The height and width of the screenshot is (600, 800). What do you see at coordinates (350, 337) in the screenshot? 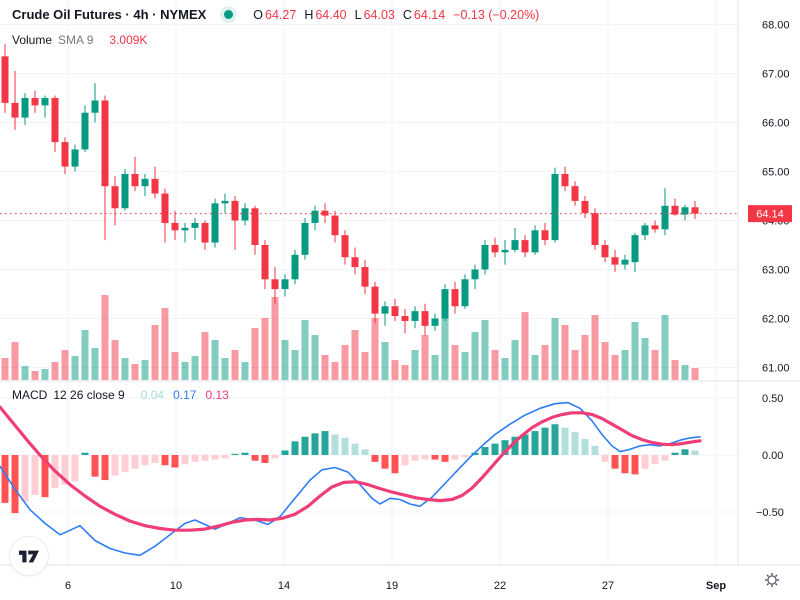
I see `volume-series` at bounding box center [350, 337].